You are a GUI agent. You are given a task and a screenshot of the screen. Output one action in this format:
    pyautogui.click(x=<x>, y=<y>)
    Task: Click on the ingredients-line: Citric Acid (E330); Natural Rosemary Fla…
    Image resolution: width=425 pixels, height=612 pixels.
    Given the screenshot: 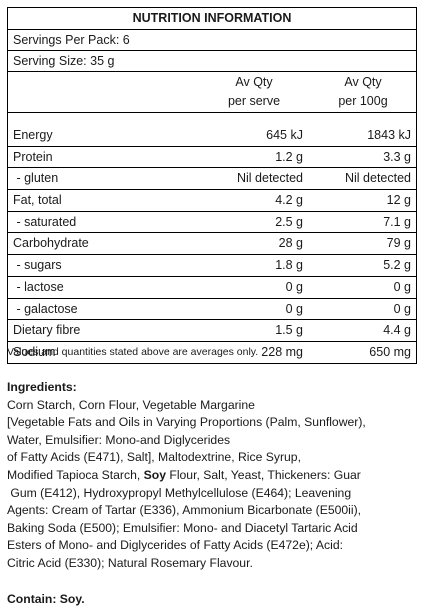 What is the action you would take?
    pyautogui.click(x=130, y=562)
    